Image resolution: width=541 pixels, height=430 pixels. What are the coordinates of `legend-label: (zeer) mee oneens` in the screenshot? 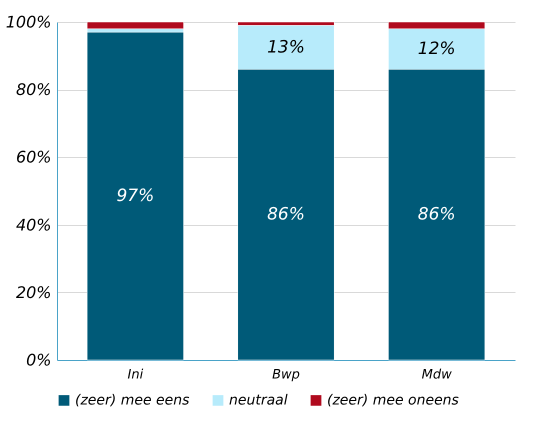 It's located at (393, 400).